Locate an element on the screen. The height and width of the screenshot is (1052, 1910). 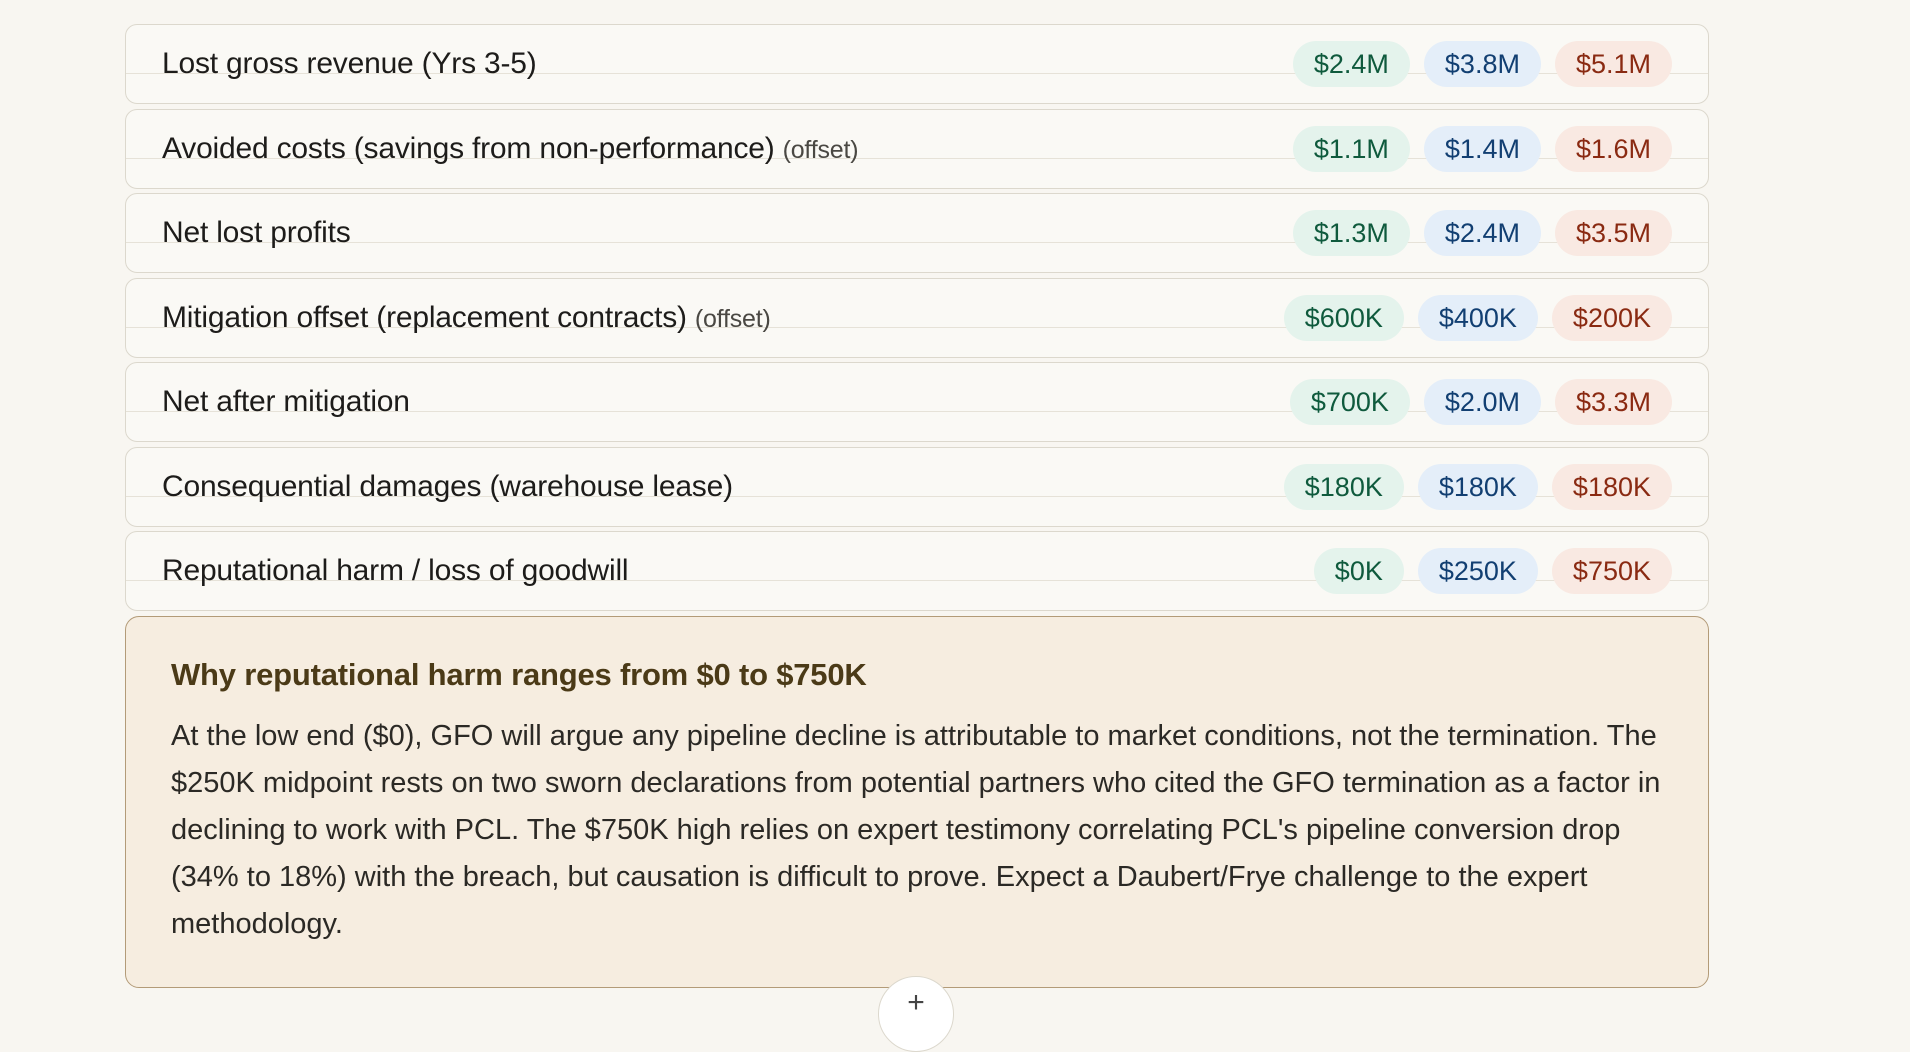
value-pills: $180K $180K $180K is located at coordinates (1477, 486).